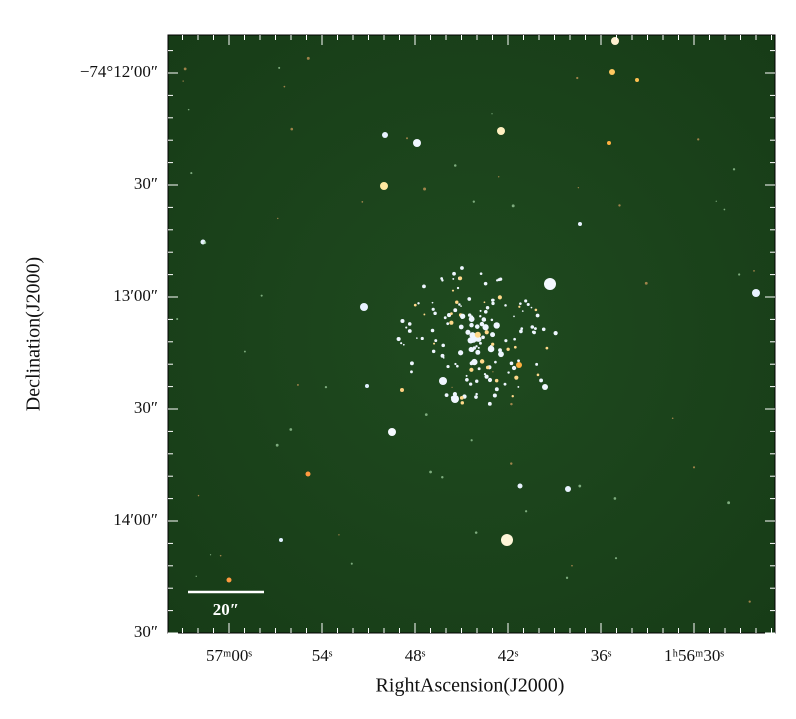 The width and height of the screenshot is (796, 719). Describe the element at coordinates (135, 295) in the screenshot. I see `y-tick-label: 13′00″` at that location.